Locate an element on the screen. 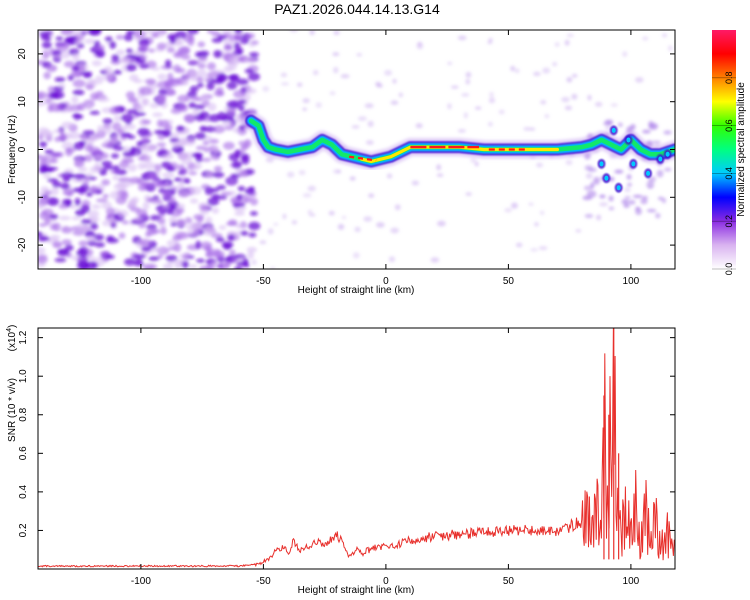  spectrogram-y-tick: 10 is located at coordinates (22, 102).